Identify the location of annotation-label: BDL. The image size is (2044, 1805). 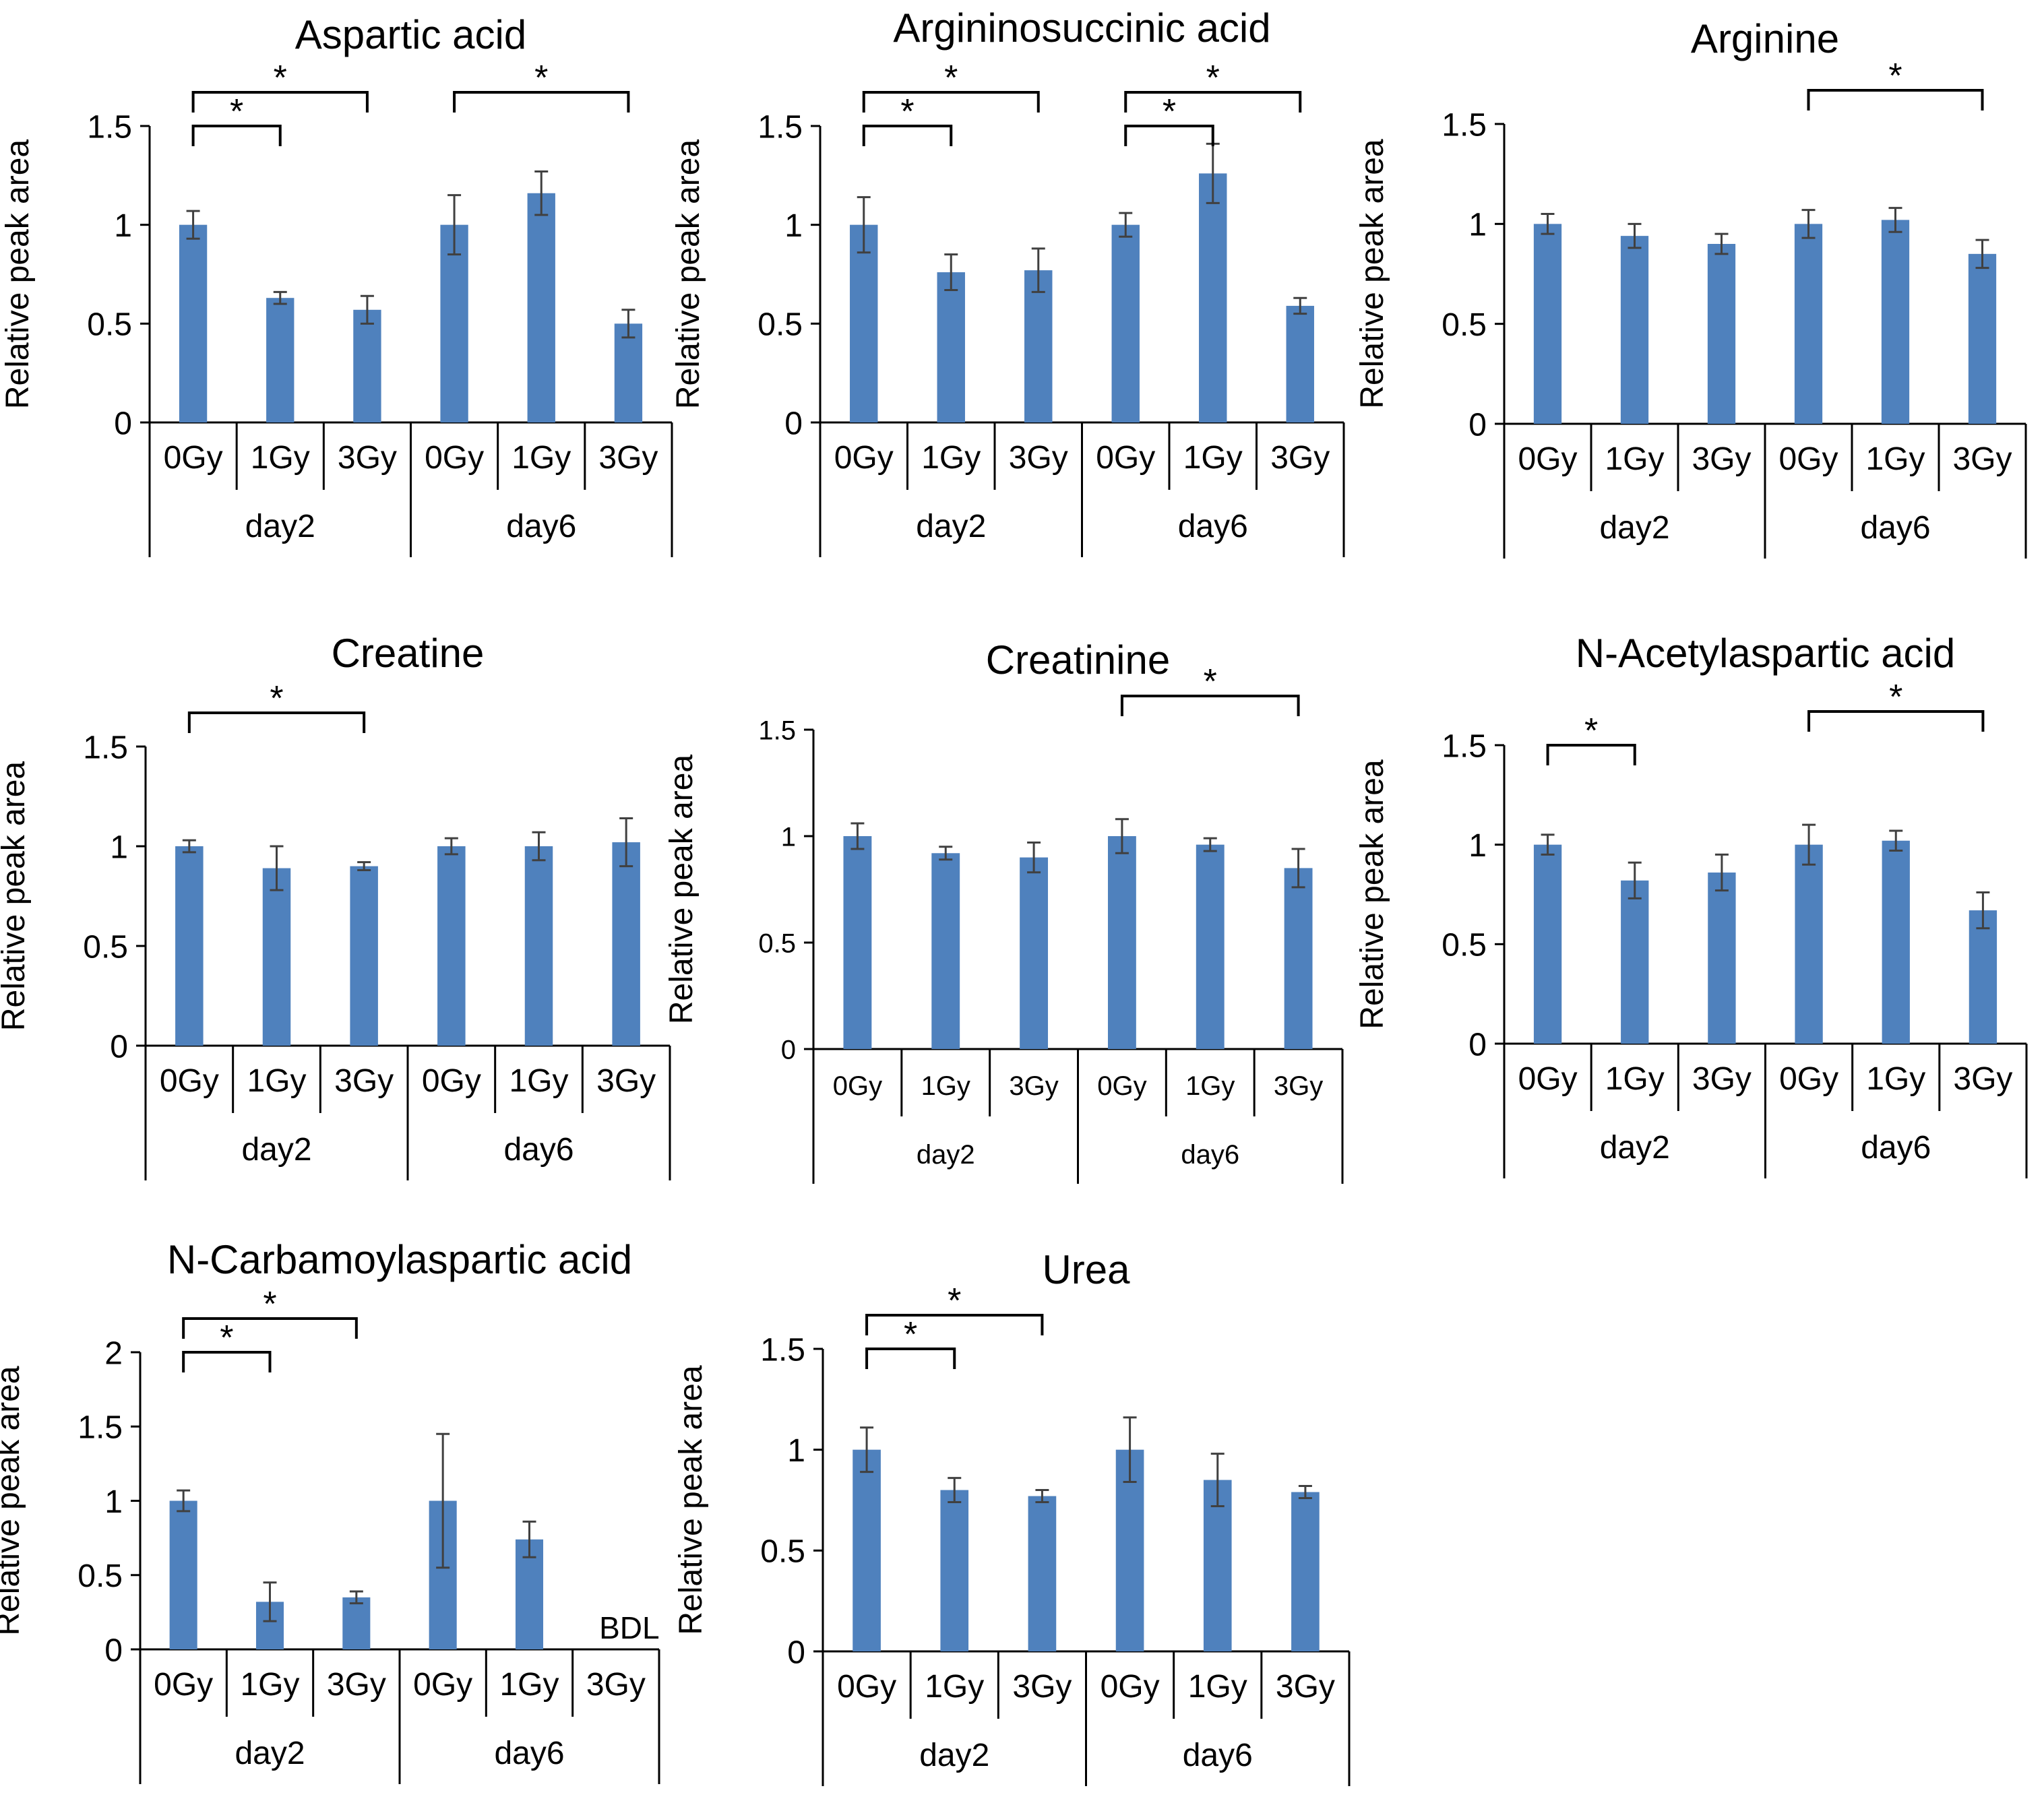
(629, 1627).